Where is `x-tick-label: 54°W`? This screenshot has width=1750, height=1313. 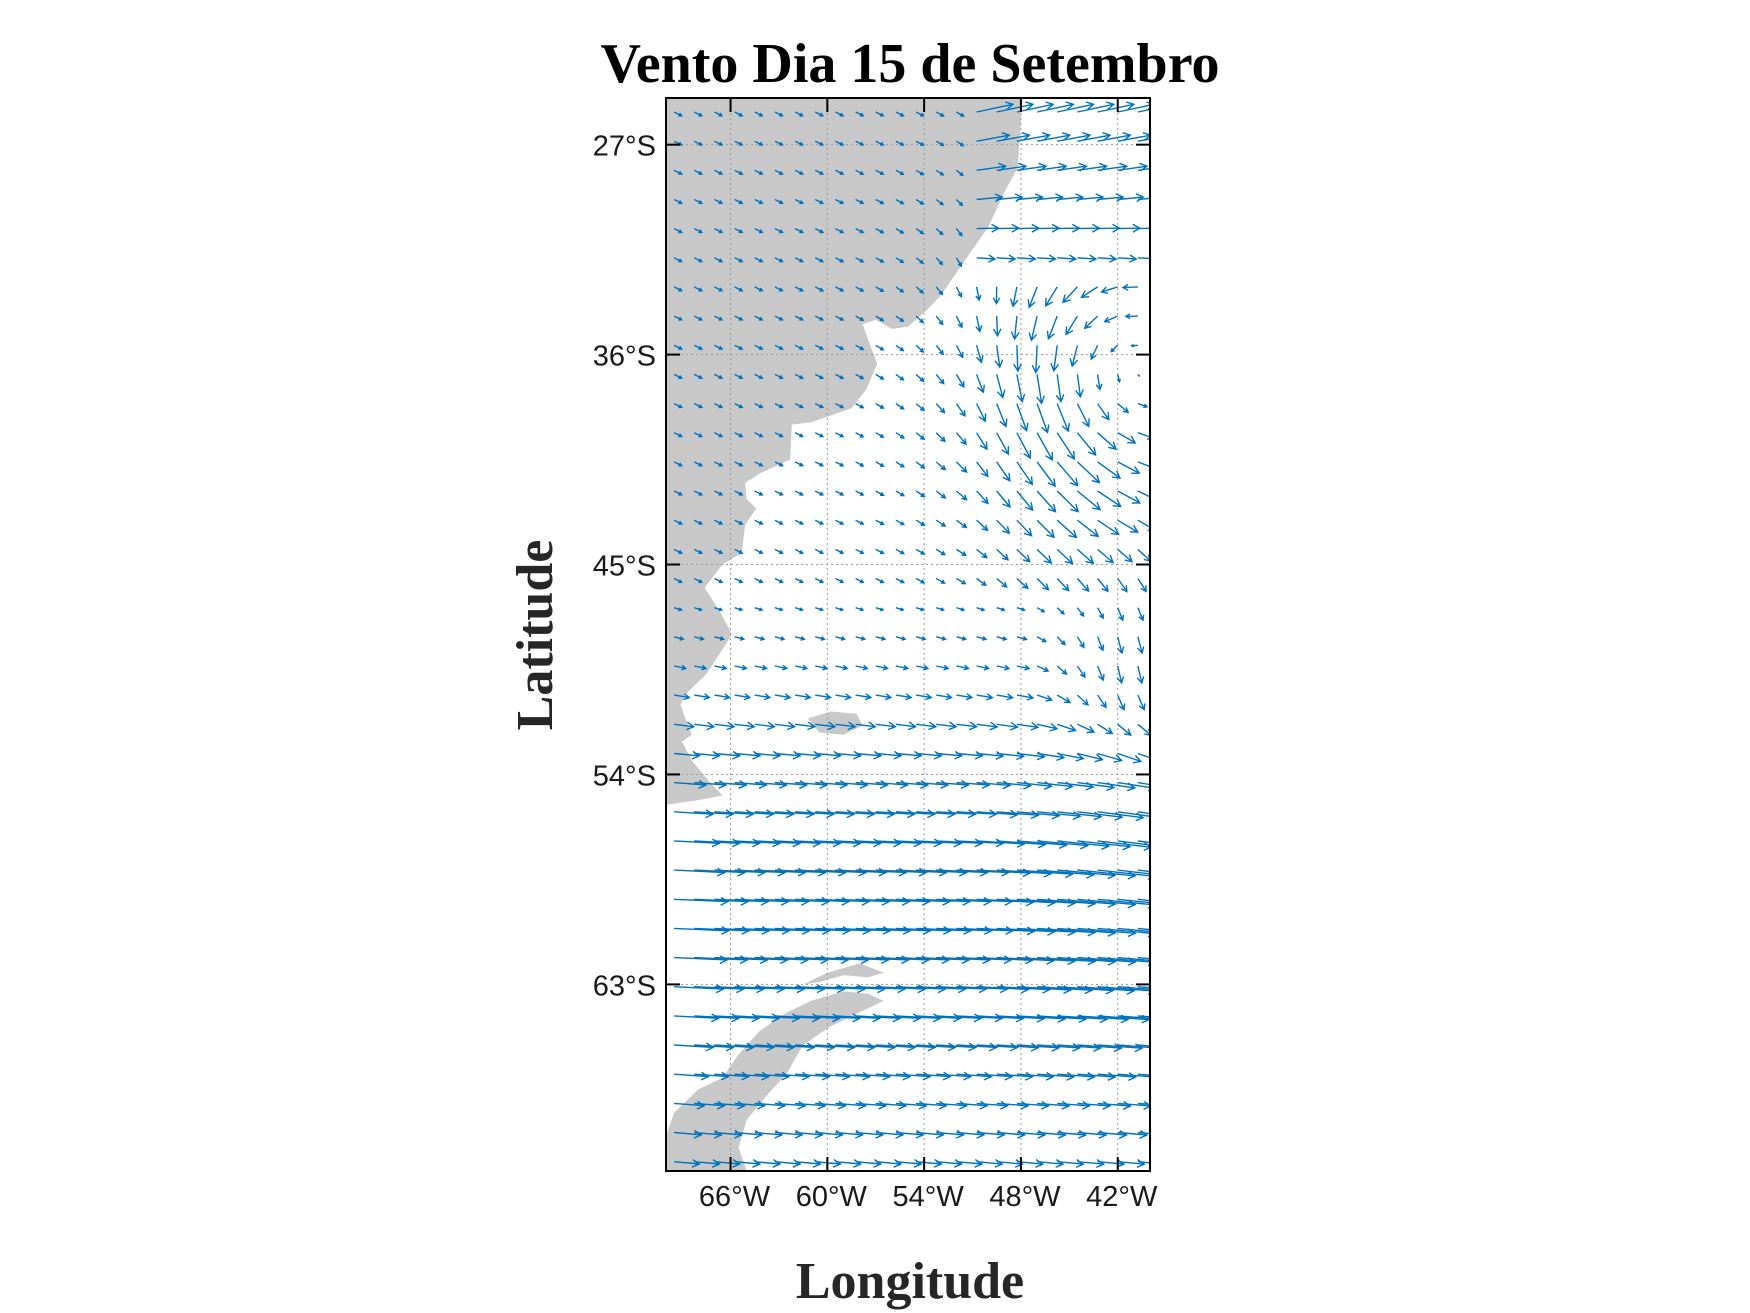 x-tick-label: 54°W is located at coordinates (929, 1197).